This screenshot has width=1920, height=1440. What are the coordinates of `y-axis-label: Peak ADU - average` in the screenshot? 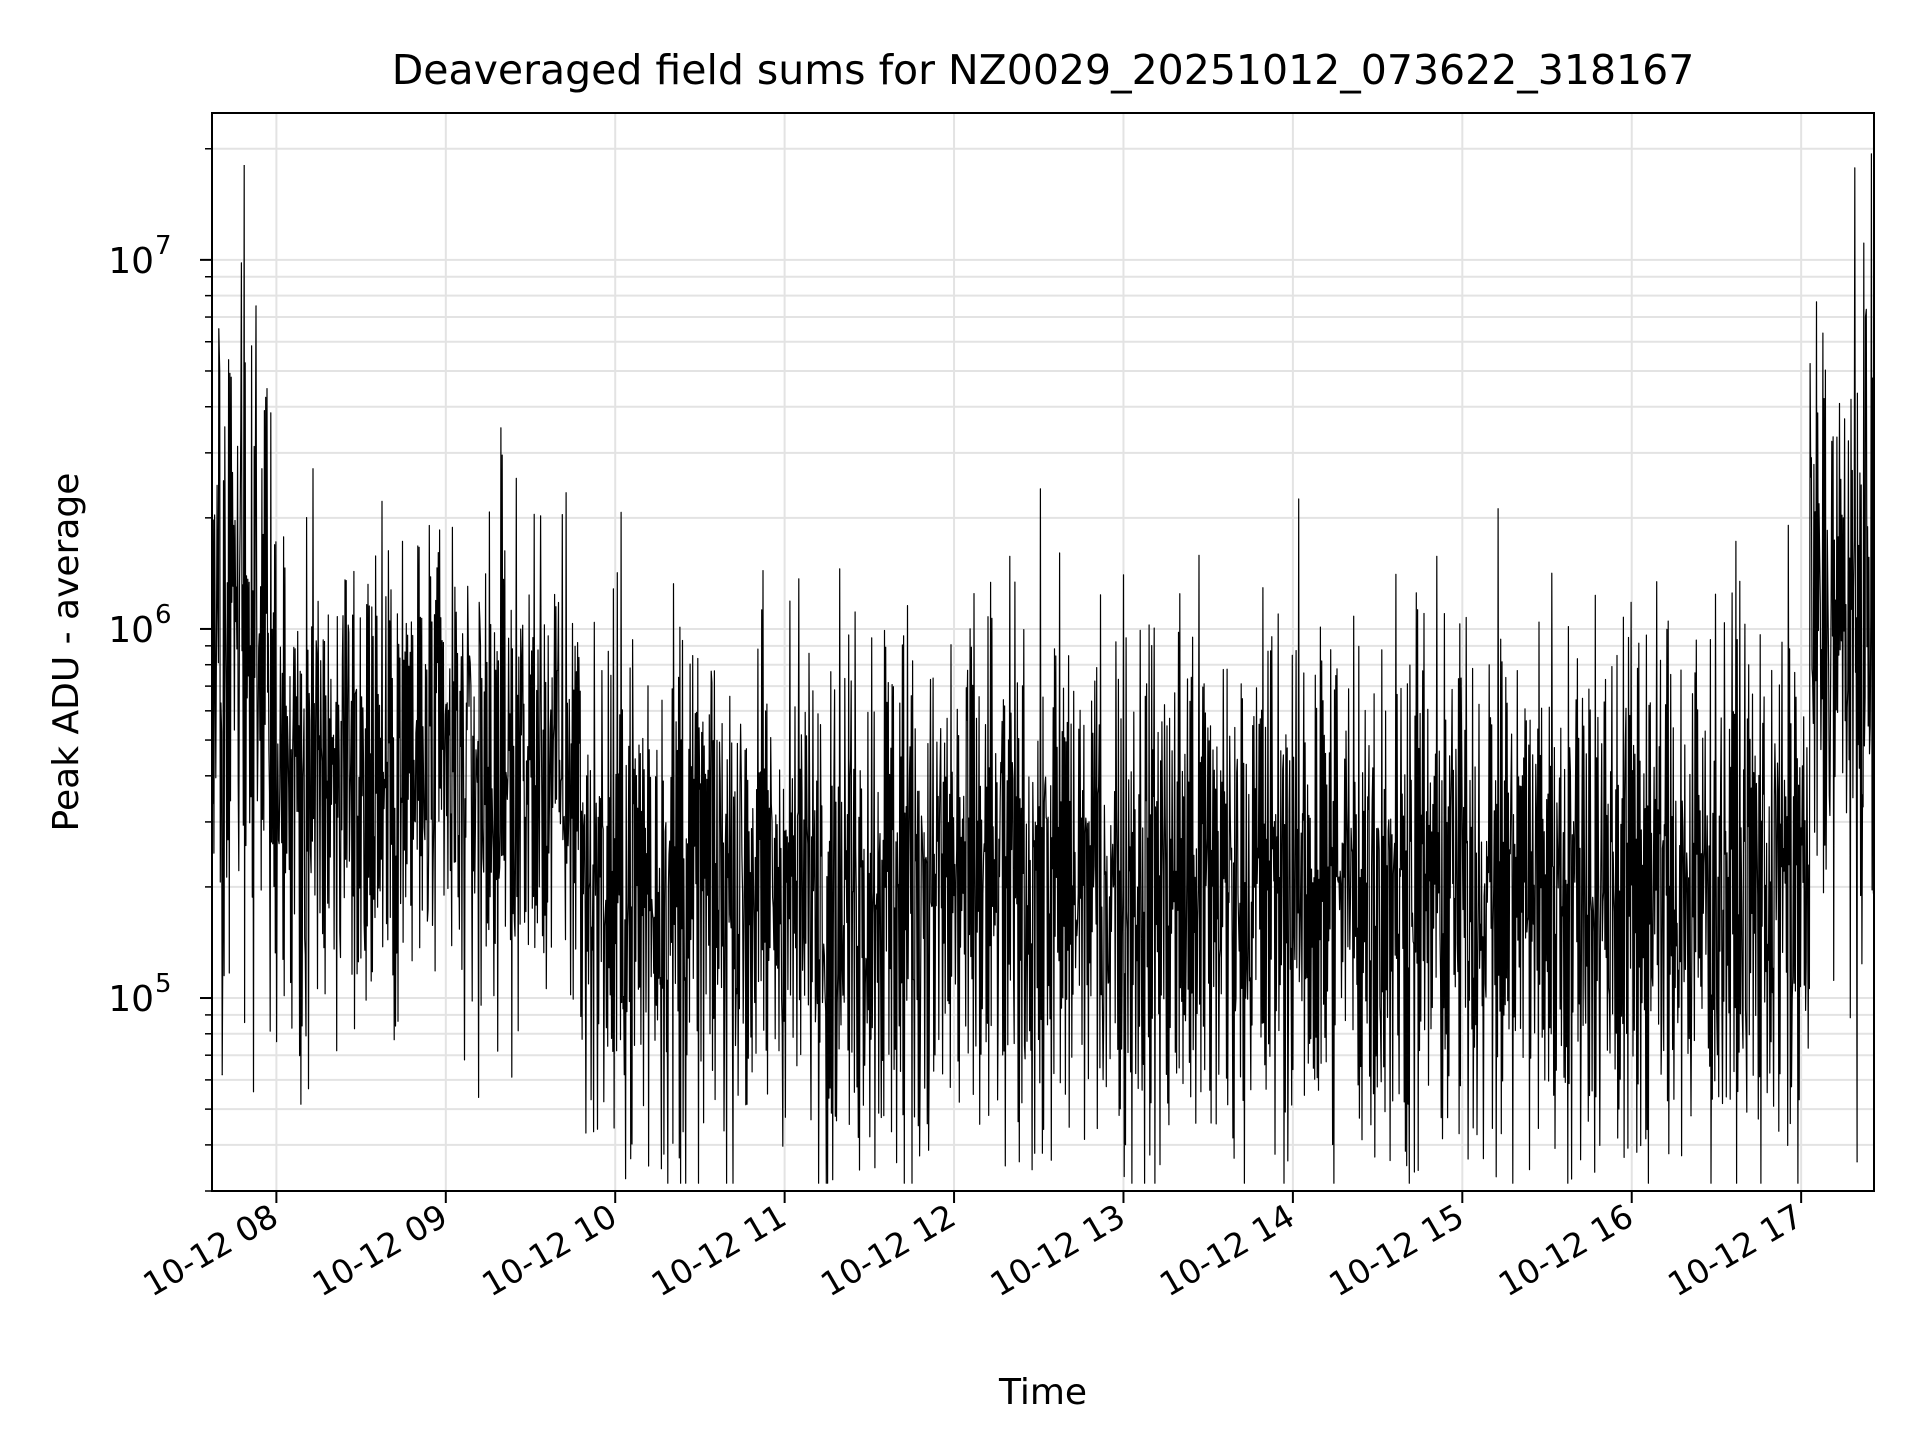 It's located at (66, 652).